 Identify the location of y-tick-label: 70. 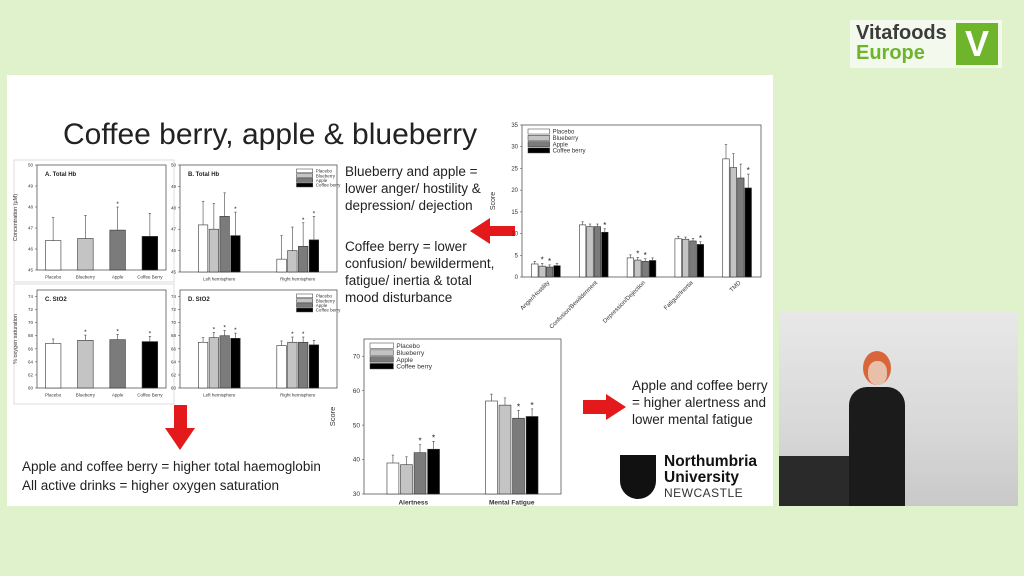
(31, 322).